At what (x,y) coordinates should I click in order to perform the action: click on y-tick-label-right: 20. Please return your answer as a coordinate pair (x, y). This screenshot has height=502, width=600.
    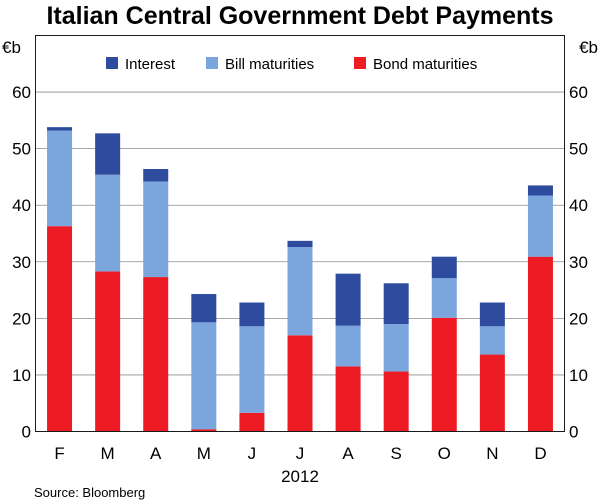
    Looking at the image, I should click on (578, 318).